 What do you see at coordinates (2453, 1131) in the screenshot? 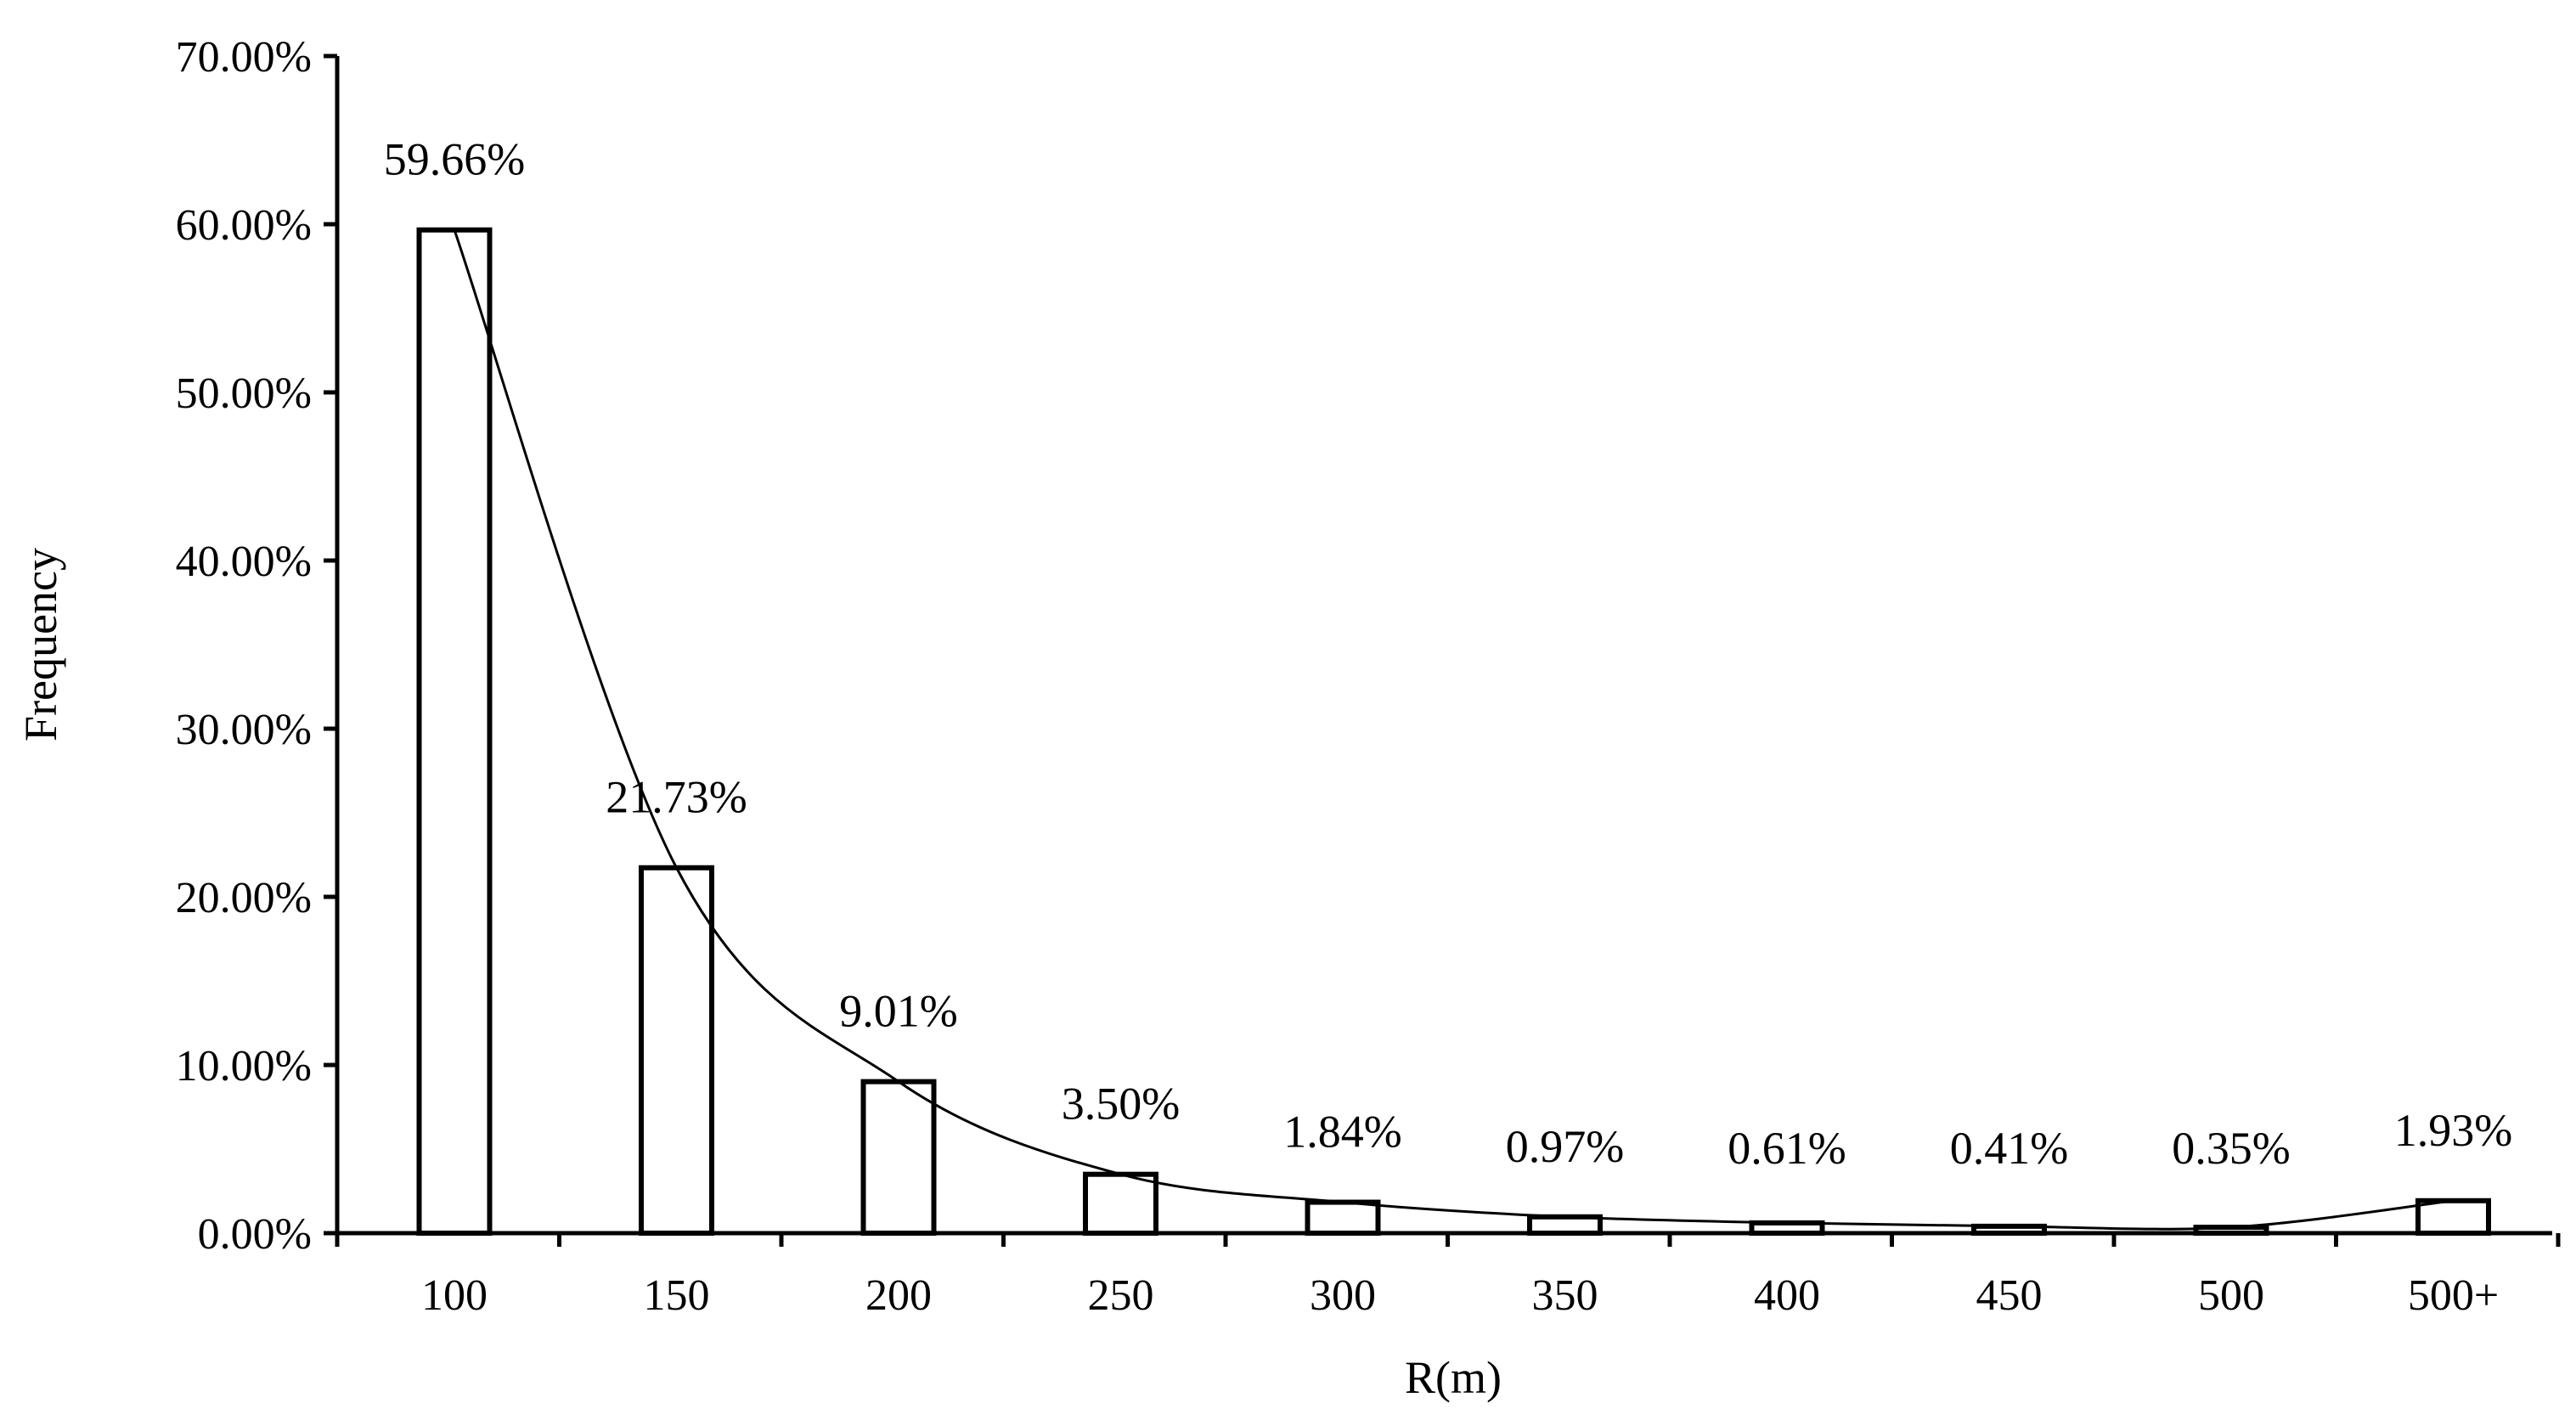
I see `data-label-500+: 1.93%` at bounding box center [2453, 1131].